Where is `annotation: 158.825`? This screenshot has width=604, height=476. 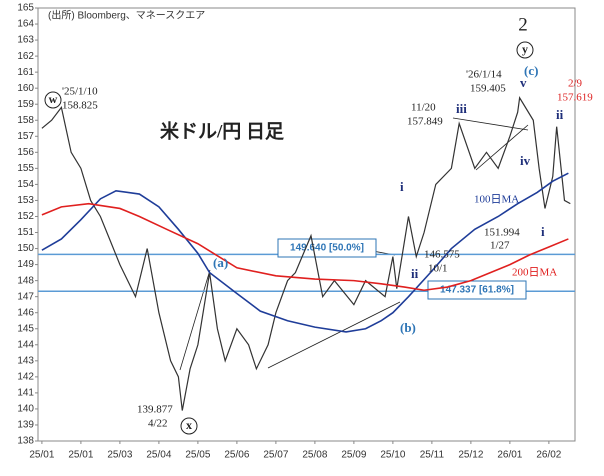 annotation: 158.825 is located at coordinates (80, 106).